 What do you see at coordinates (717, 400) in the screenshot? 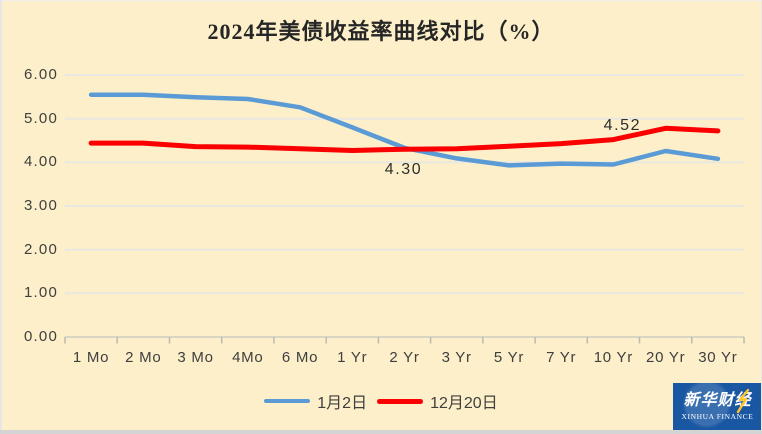
I see `logo-chinese-text: 新华财经` at bounding box center [717, 400].